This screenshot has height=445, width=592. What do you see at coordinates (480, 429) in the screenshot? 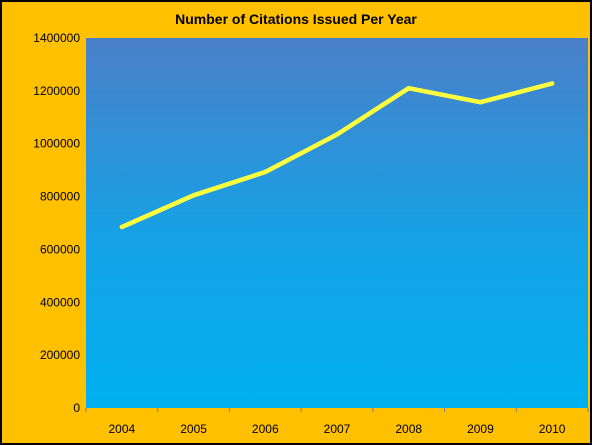
I see `x-tick-label: 2009` at bounding box center [480, 429].